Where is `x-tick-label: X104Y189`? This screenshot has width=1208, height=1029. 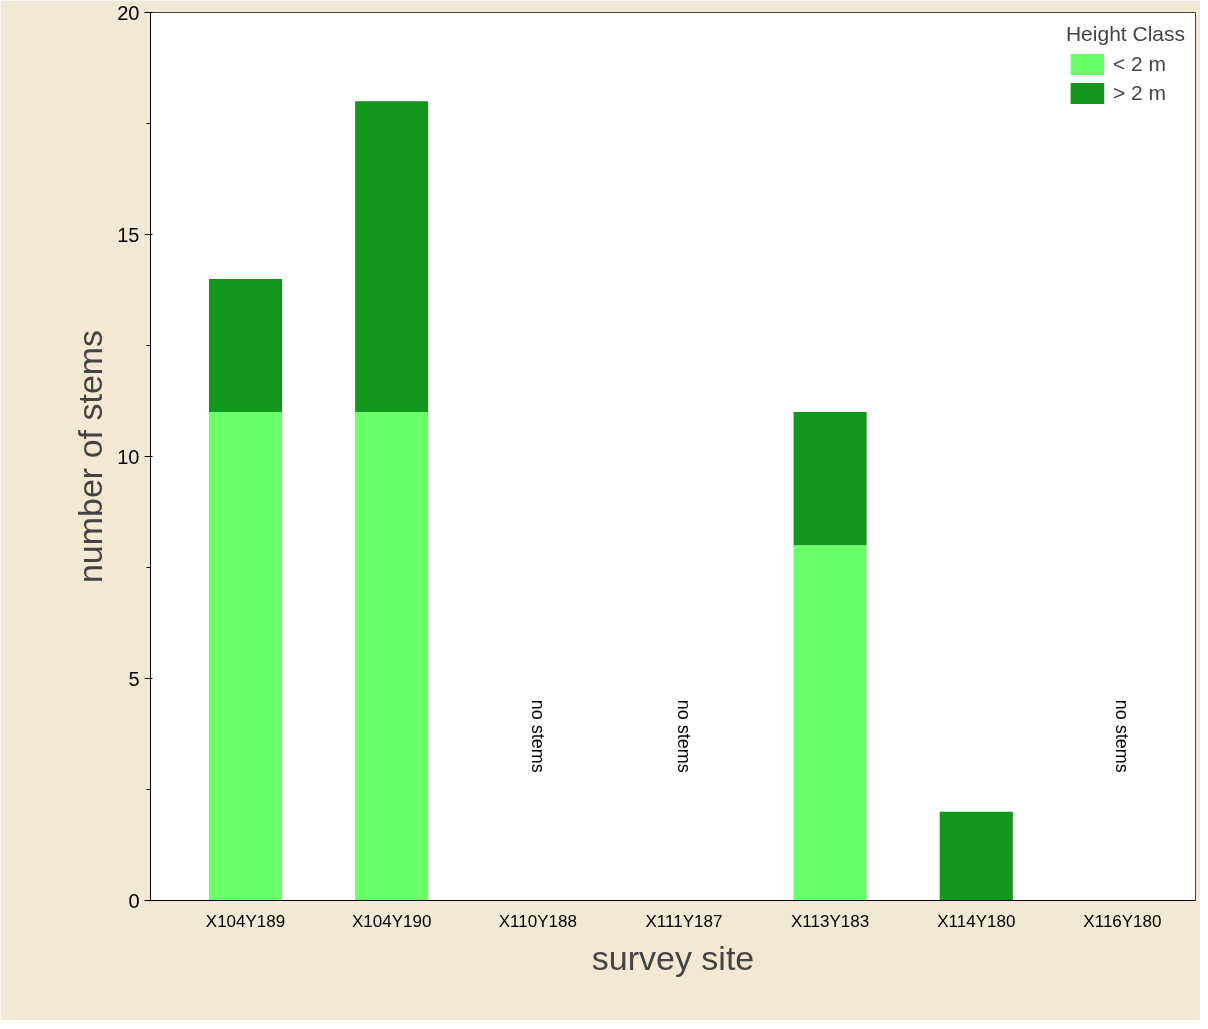
x-tick-label: X104Y189 is located at coordinates (245, 921).